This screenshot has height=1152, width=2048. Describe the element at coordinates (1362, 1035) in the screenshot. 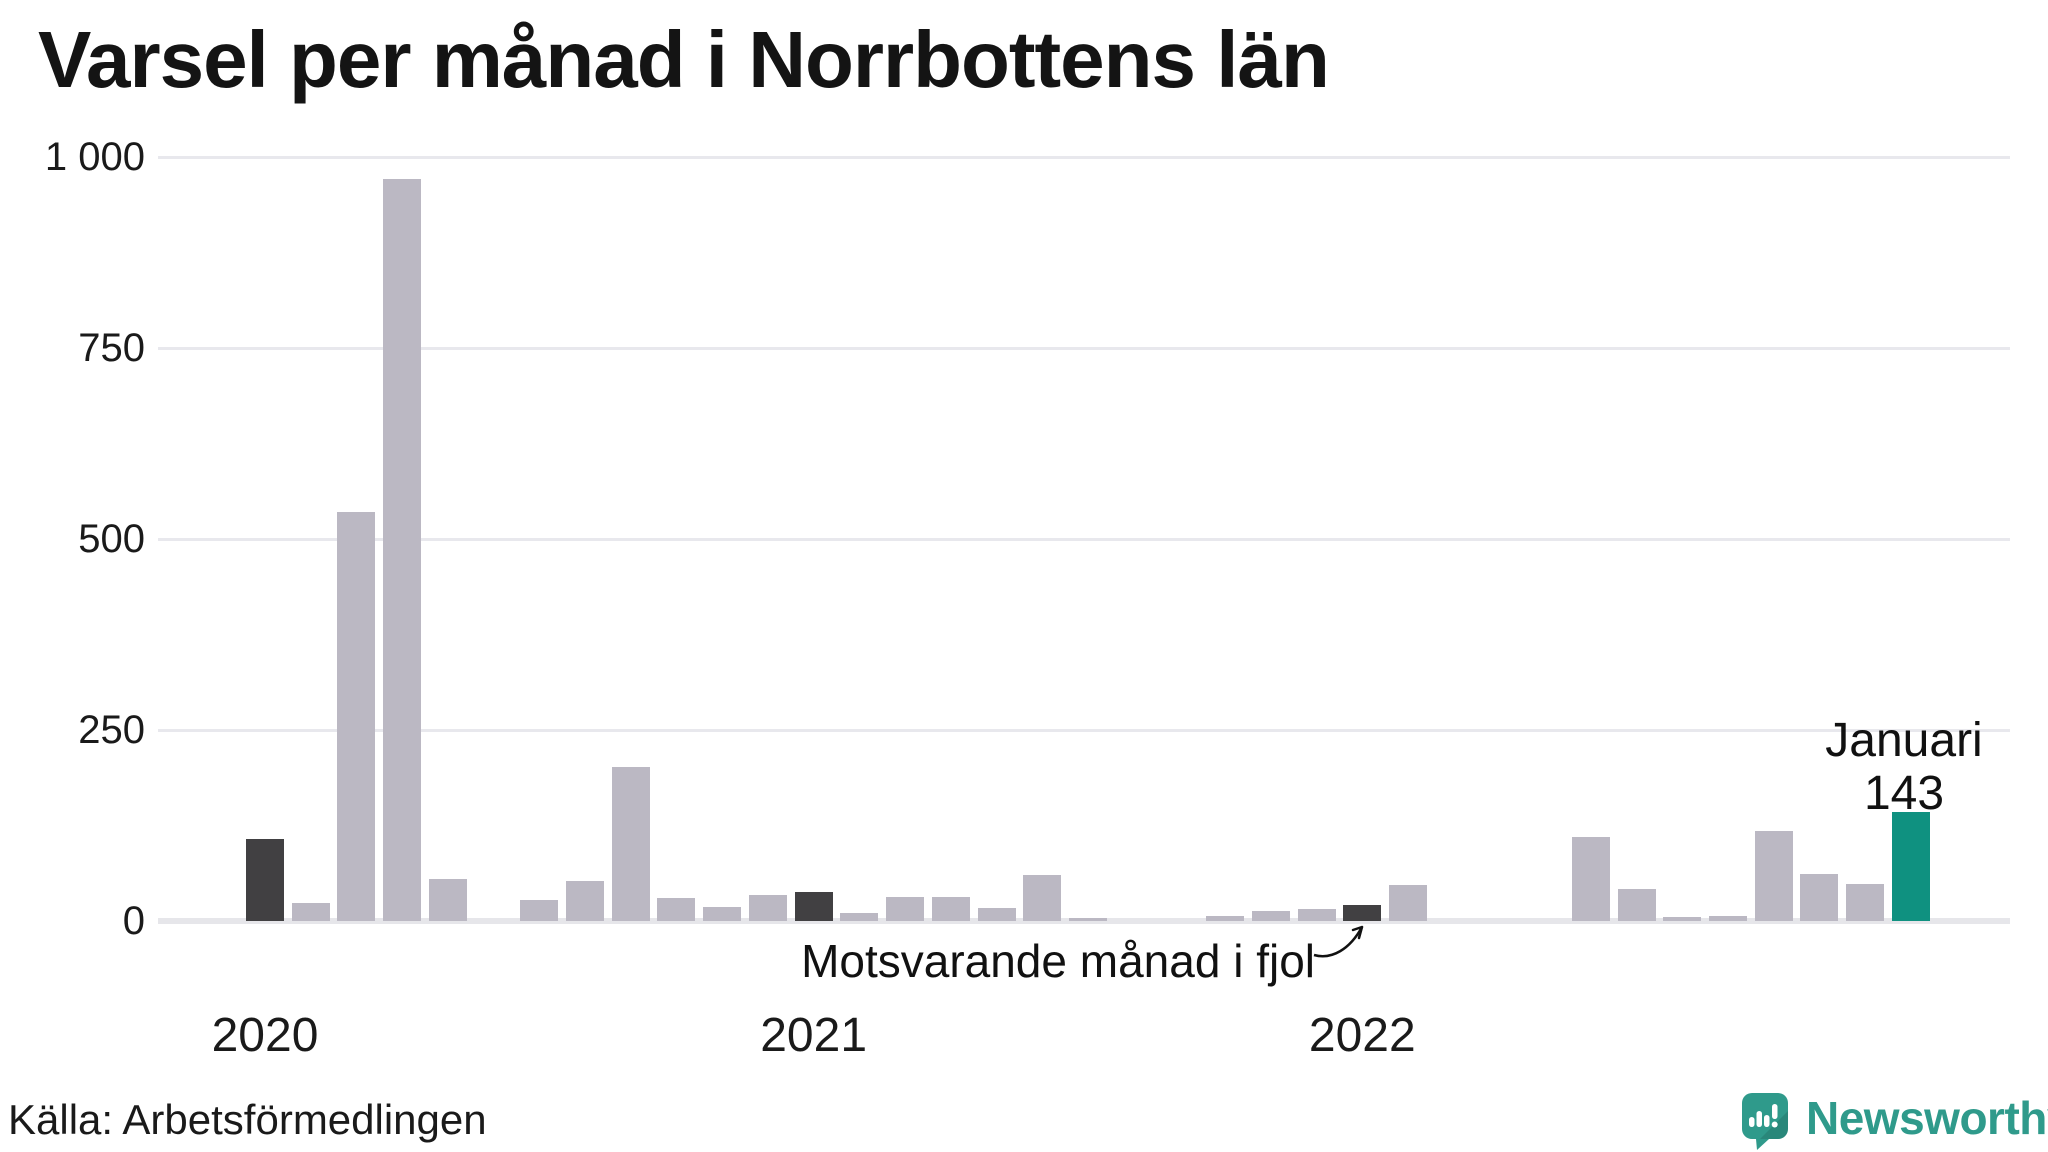

I see `x-tick-2022: 2022` at that location.